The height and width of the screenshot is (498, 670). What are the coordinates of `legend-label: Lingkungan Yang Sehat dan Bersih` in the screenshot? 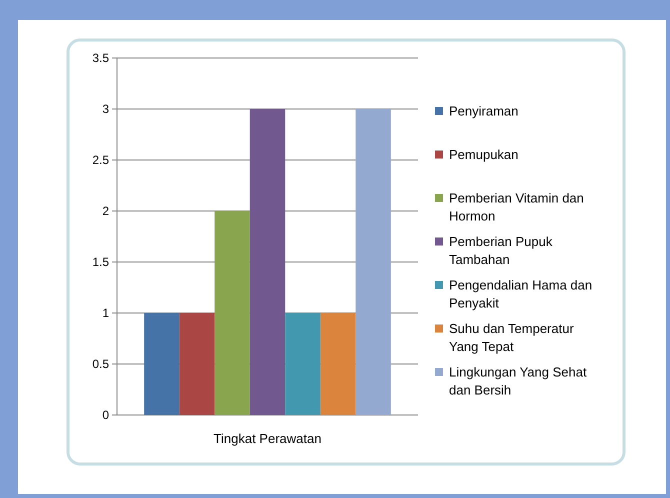 It's located at (518, 381).